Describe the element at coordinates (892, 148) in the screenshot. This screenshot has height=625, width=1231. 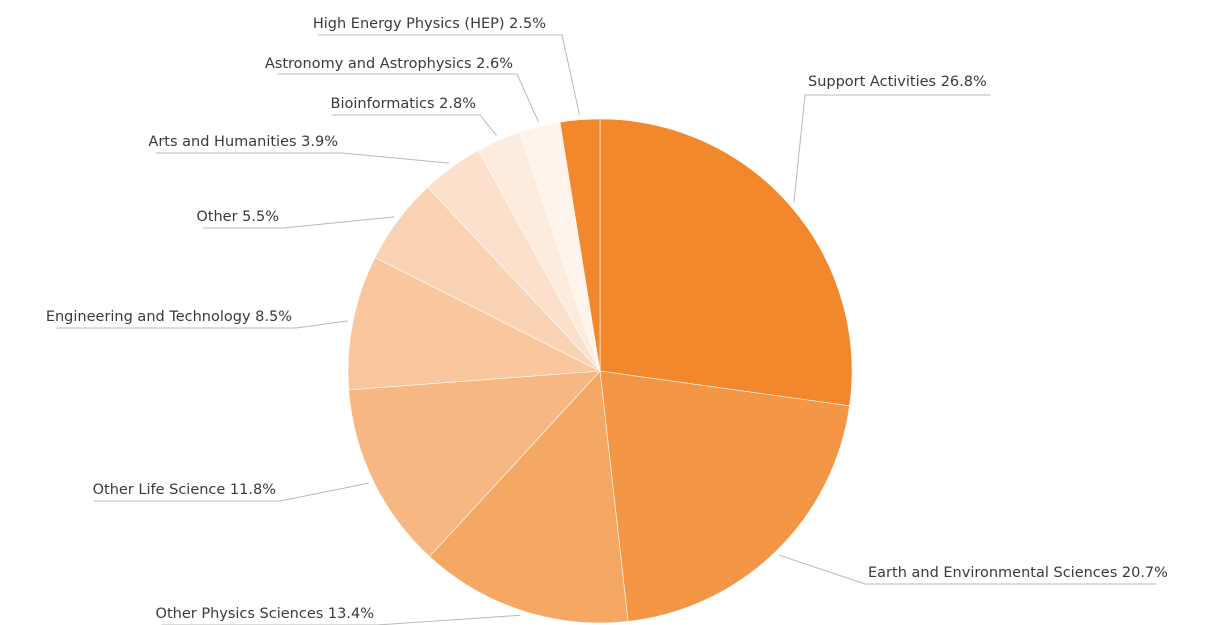
I see `leader-line-support-activities` at that location.